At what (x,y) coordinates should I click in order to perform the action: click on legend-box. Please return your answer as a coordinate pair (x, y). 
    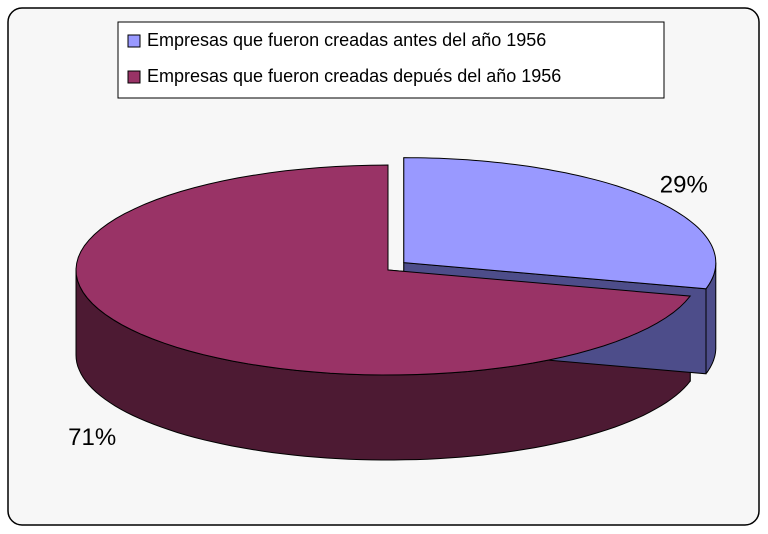
    Looking at the image, I should click on (391, 60).